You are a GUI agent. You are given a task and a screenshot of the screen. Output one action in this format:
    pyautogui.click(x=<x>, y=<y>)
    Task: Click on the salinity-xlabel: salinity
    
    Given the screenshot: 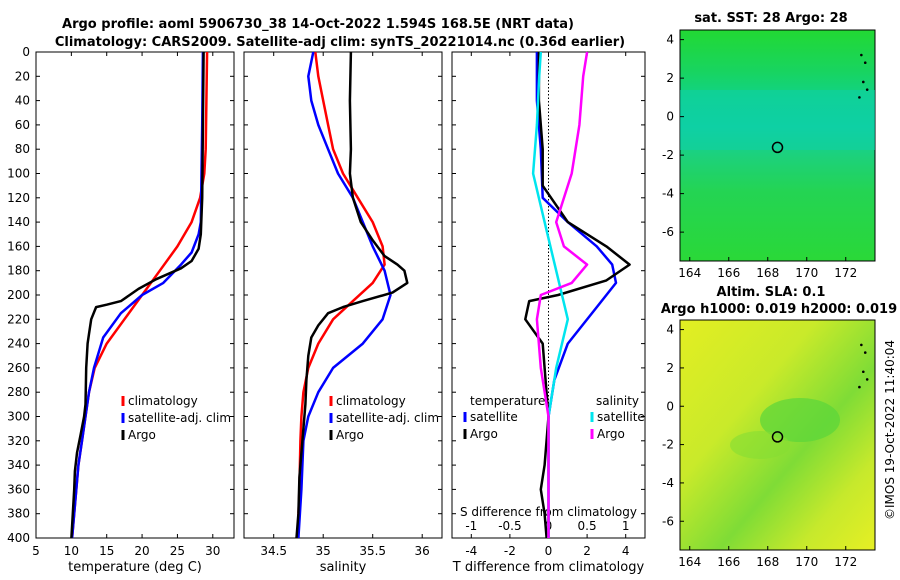 What is the action you would take?
    pyautogui.click(x=343, y=567)
    